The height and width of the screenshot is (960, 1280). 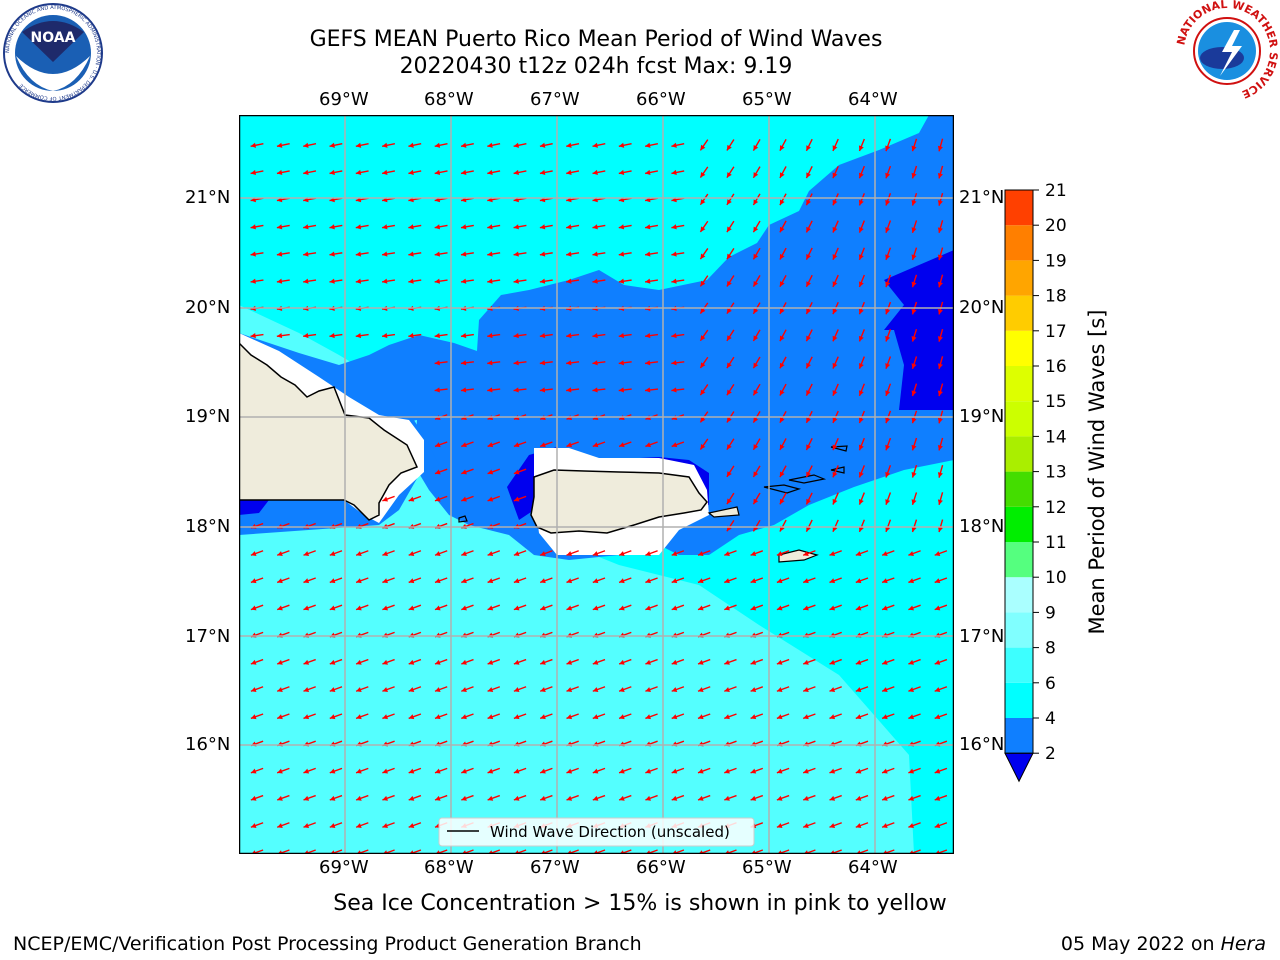 What do you see at coordinates (919, 330) in the screenshot?
I see `ocean-dark-ne` at bounding box center [919, 330].